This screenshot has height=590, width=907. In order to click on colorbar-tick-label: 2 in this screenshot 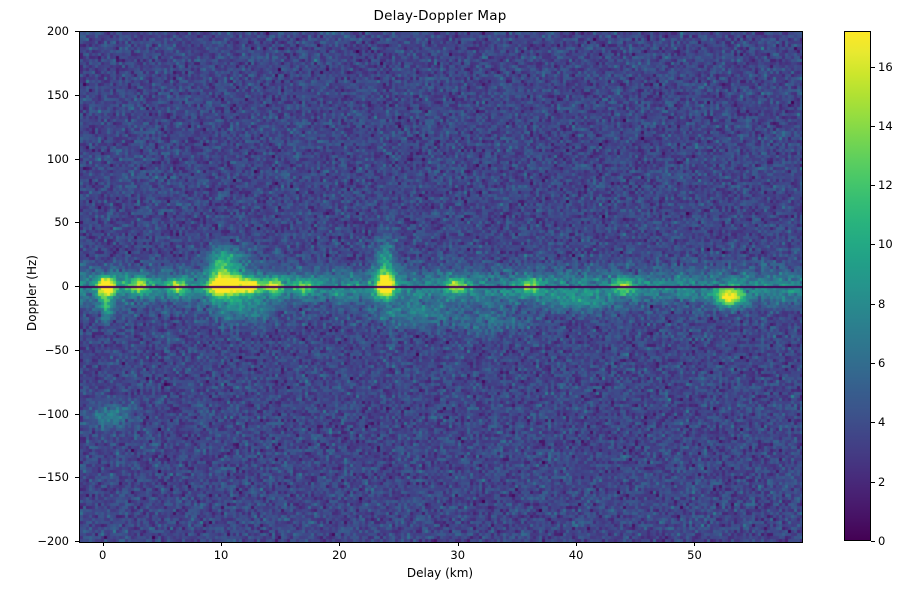, I will do `click(882, 481)`.